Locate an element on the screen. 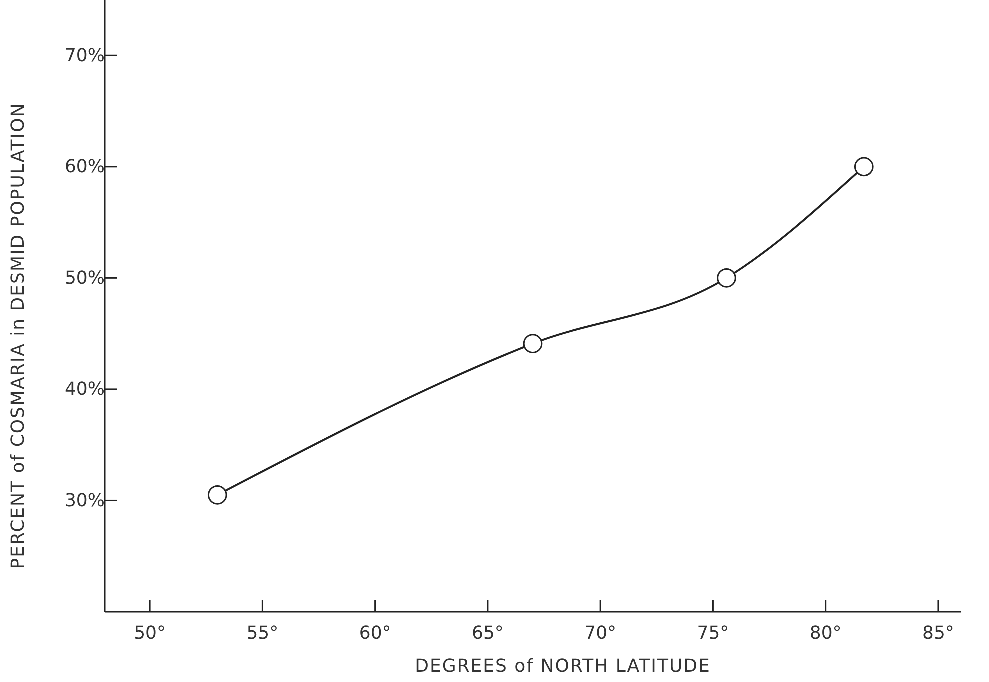 This screenshot has width=989, height=682. x-tick-label: 85° is located at coordinates (938, 633).